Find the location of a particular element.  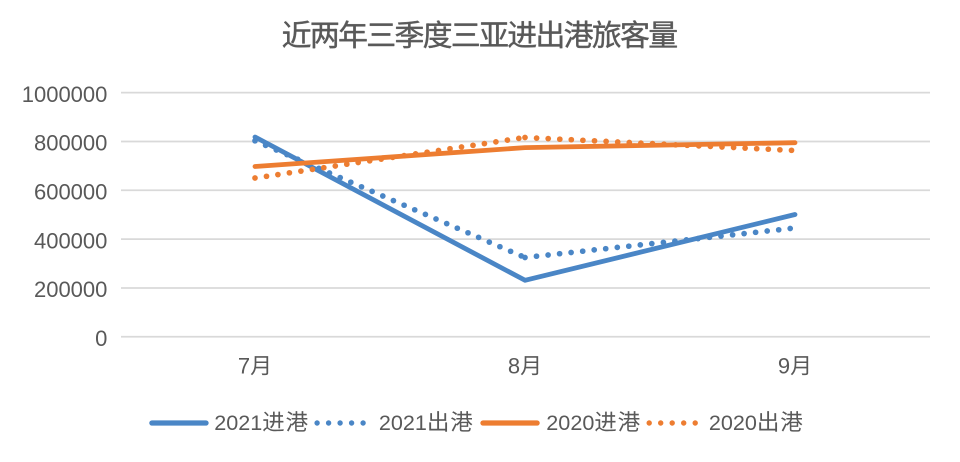

svg-text: 400000 is located at coordinates (70, 240).